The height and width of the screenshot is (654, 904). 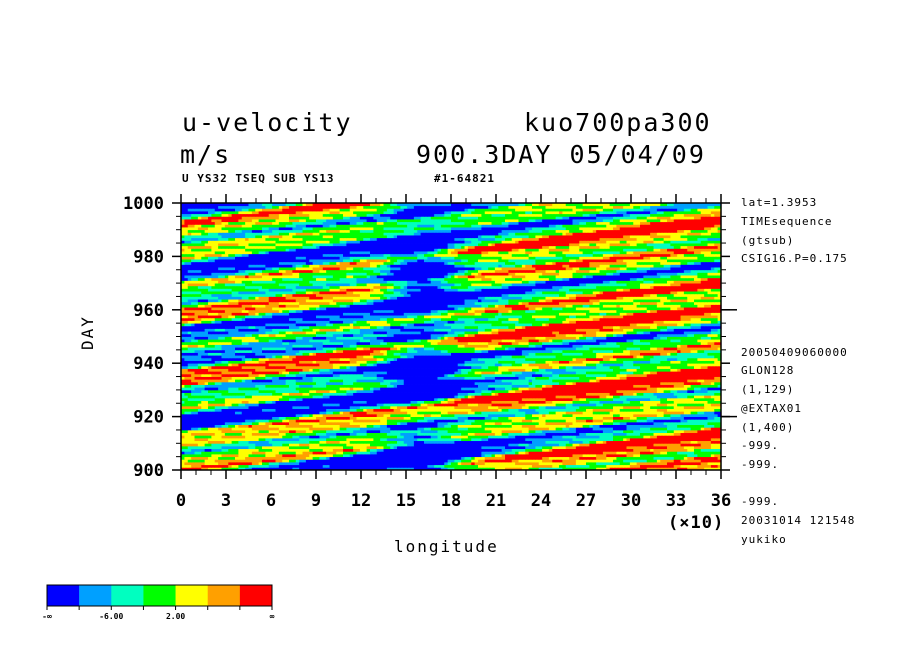 What do you see at coordinates (779, 202) in the screenshot?
I see `side-info-top-0: lat=1.3953` at bounding box center [779, 202].